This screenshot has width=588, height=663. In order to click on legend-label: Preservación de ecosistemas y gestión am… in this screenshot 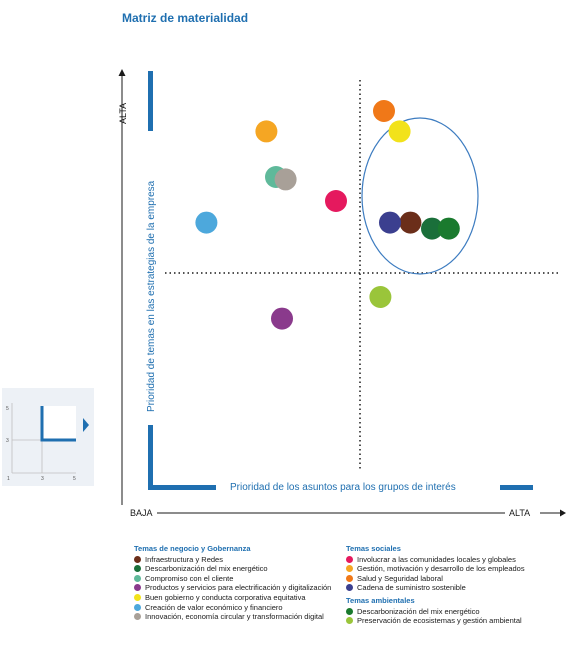, I will do `click(439, 621)`.